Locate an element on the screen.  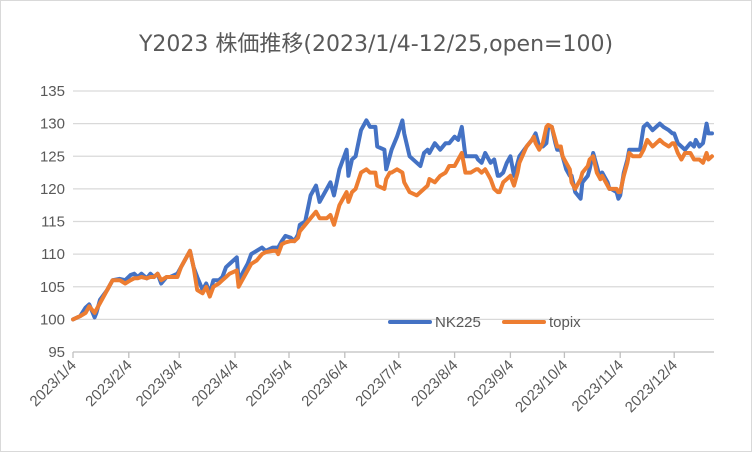
x-tick-label: 2023/8/4 is located at coordinates (434, 383).